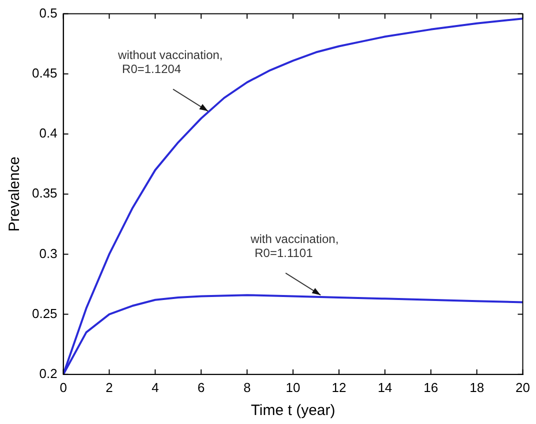  Describe the element at coordinates (431, 387) in the screenshot. I see `x-tick-label: 16` at that location.